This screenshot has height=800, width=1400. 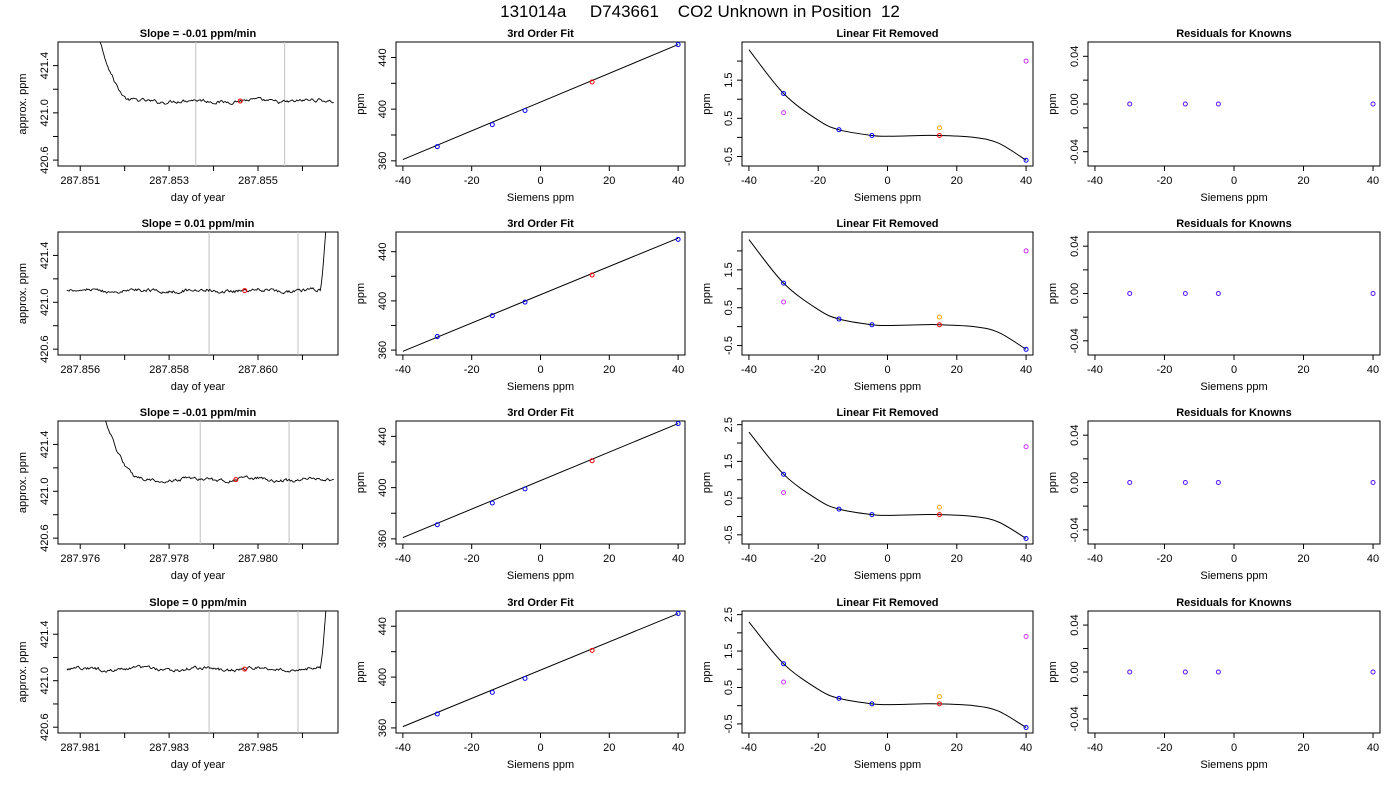 I want to click on y-tick-label: 420.6, so click(x=45, y=160).